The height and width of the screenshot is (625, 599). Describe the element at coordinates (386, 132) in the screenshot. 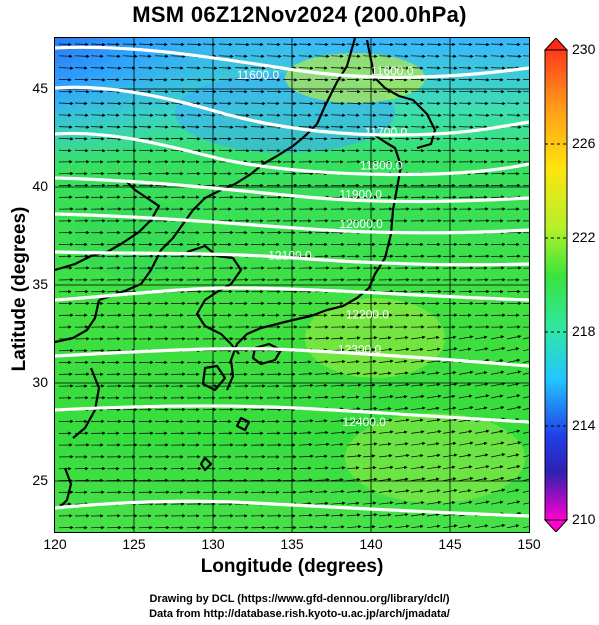

I see `contour-label: 11700.0` at that location.